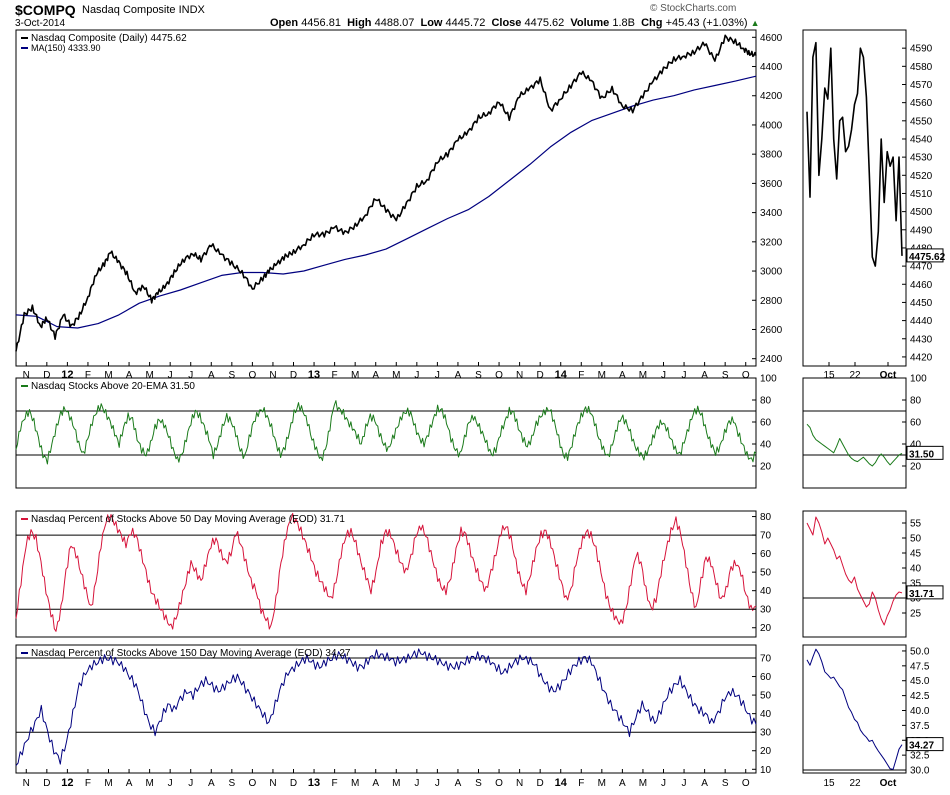 Image resolution: width=950 pixels, height=795 pixels. I want to click on stockcharts-watermark: © StockCharts.com, so click(693, 8).